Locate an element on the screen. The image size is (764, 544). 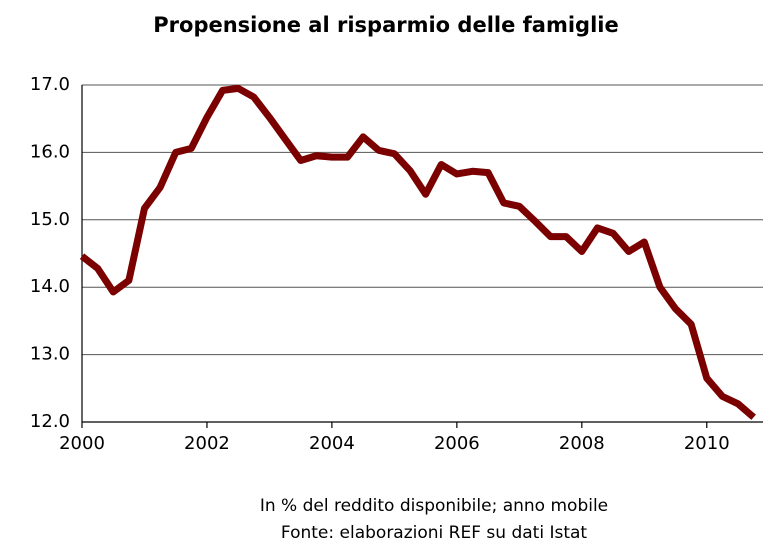
source: Fonte: elaborazioni REF su dati Istat is located at coordinates (434, 533).